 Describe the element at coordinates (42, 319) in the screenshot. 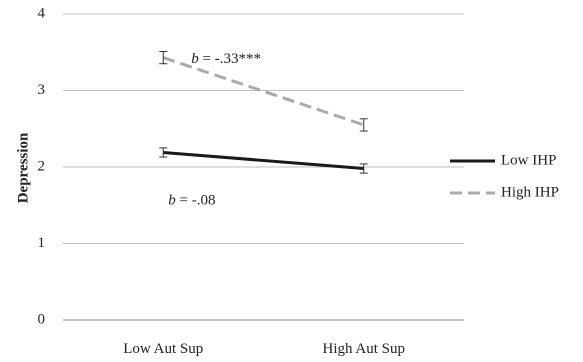

I see `y-tick-label: 0` at that location.